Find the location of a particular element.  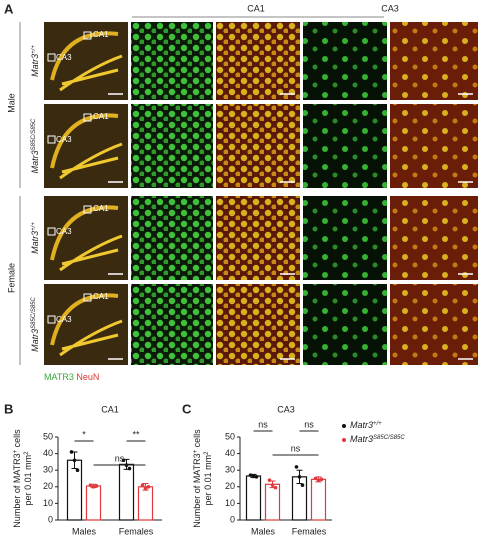

sex-label: Male is located at coordinates (11, 103).